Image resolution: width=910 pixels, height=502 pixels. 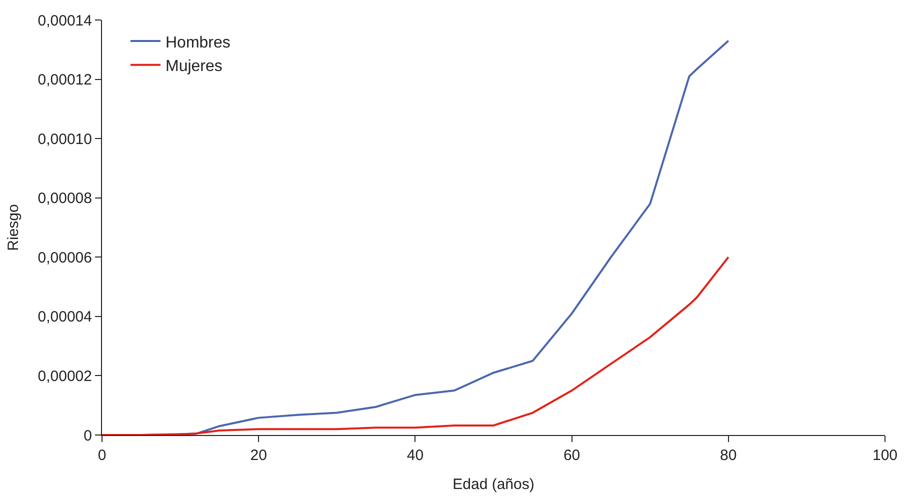 I want to click on x-tick-label: 0, so click(x=102, y=455).